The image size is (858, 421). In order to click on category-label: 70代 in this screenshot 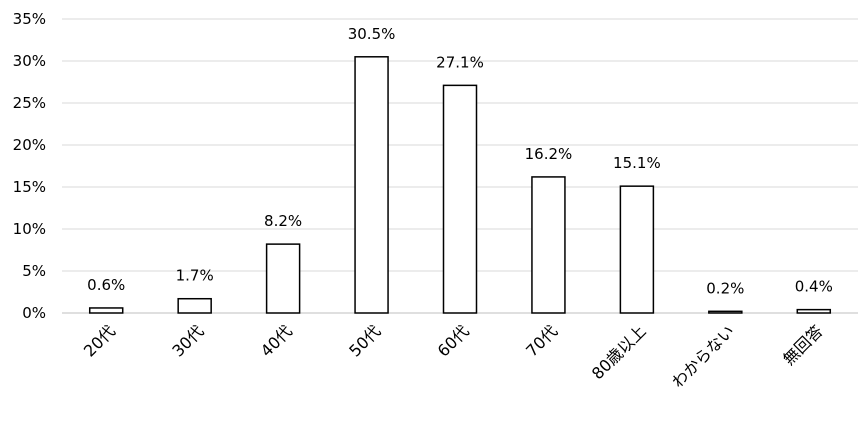, I will do `click(541, 340)`.